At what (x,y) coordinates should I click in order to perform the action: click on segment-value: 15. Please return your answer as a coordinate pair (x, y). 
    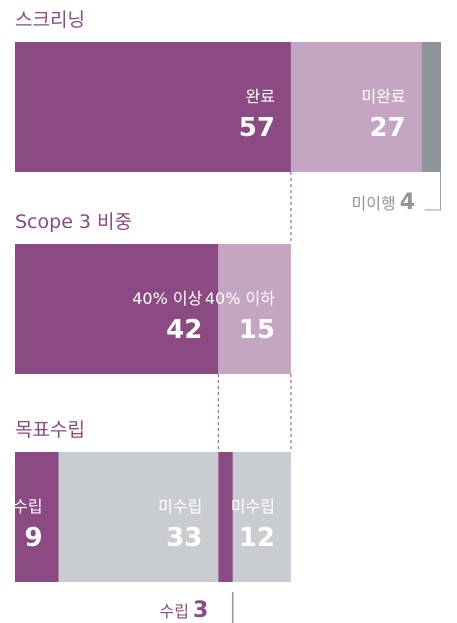
    Looking at the image, I should click on (257, 330).